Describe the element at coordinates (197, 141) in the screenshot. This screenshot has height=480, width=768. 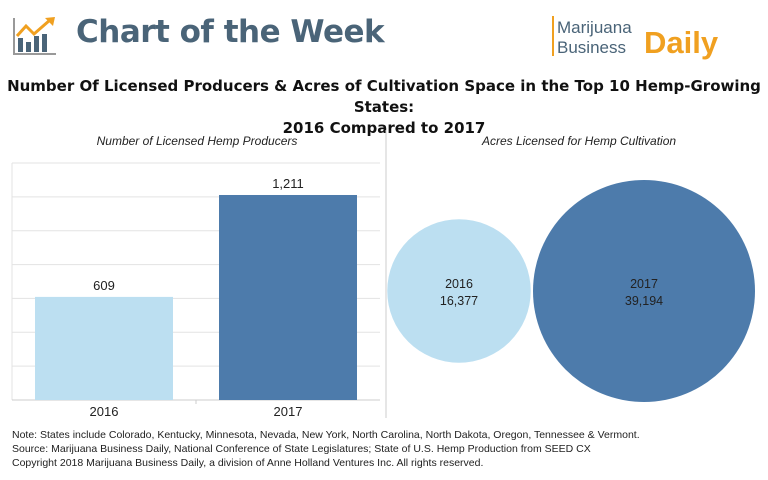
I see `bar-chart-title: Number of Licensed Hemp Producers` at that location.